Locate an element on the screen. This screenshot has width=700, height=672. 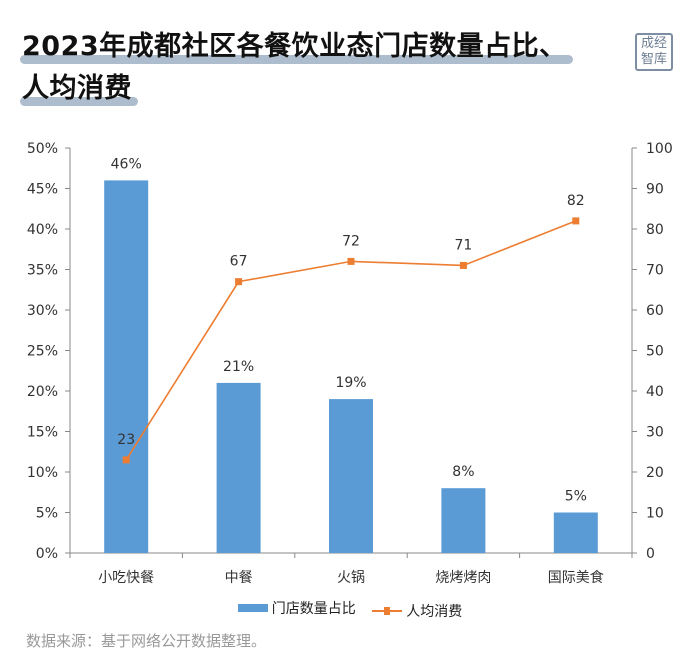
left-tick-label: 40% is located at coordinates (42, 230).